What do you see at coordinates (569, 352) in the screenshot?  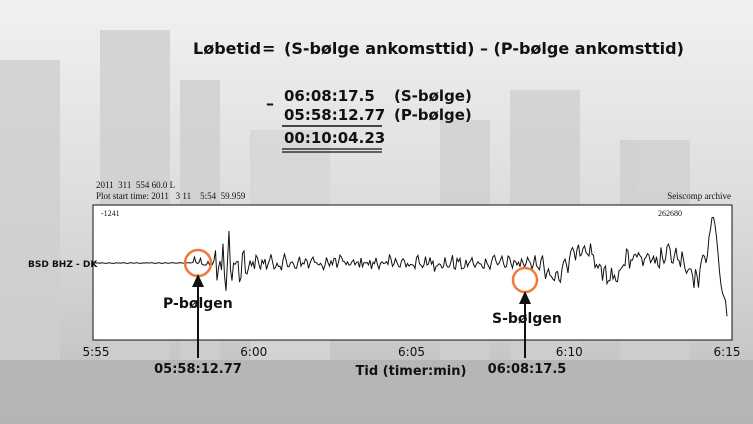 I see `x-tick-label: 6:10` at bounding box center [569, 352].